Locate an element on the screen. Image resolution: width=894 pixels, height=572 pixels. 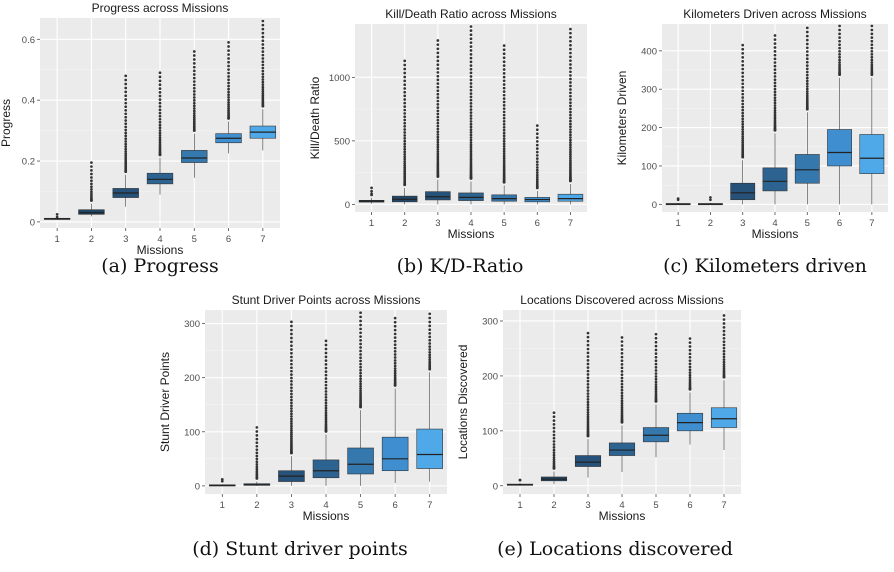
x-tick-label: 4 is located at coordinates (774, 223).